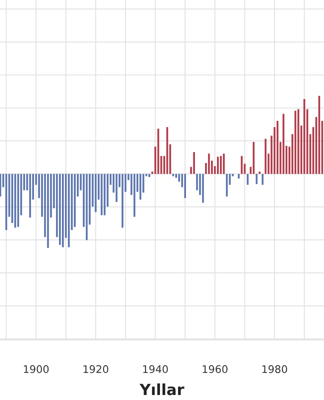  Describe the element at coordinates (96, 369) in the screenshot. I see `x-tick-label: 1920` at that location.